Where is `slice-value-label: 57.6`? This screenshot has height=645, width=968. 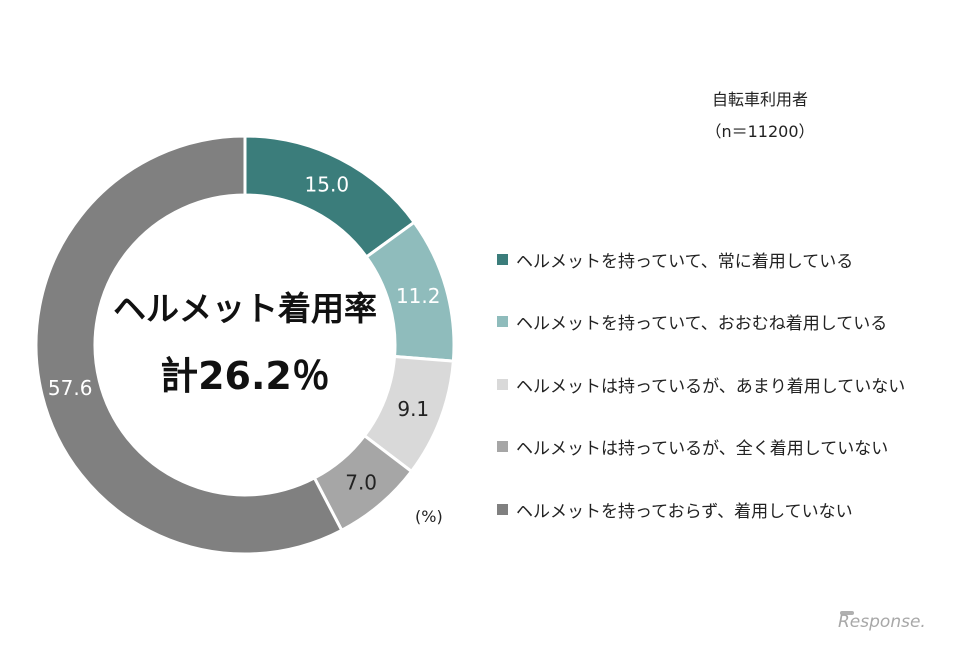
slice-value-label: 57.6 is located at coordinates (70, 388).